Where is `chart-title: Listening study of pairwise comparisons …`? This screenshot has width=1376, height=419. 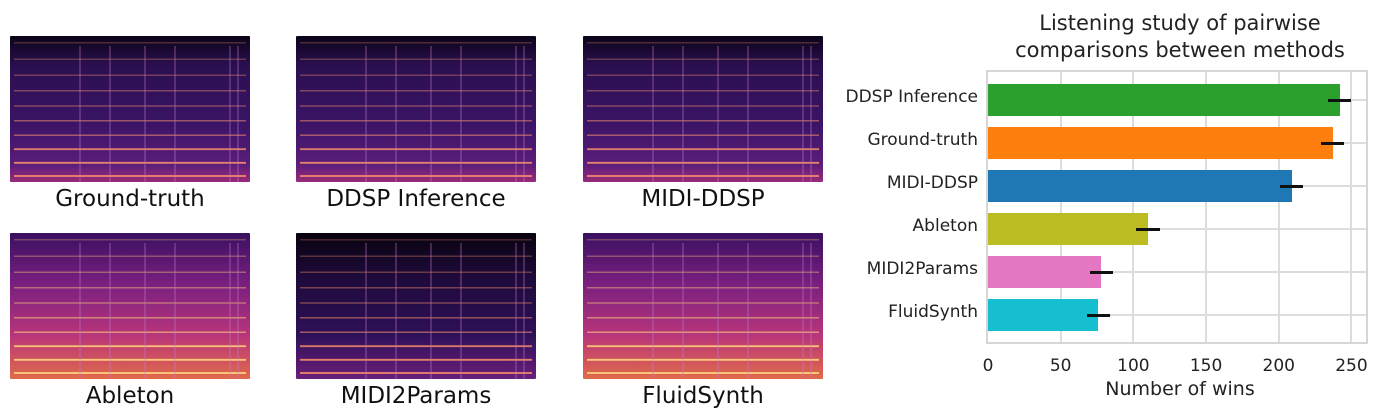
chart-title: Listening study of pairwise comparisons … is located at coordinates (1180, 37).